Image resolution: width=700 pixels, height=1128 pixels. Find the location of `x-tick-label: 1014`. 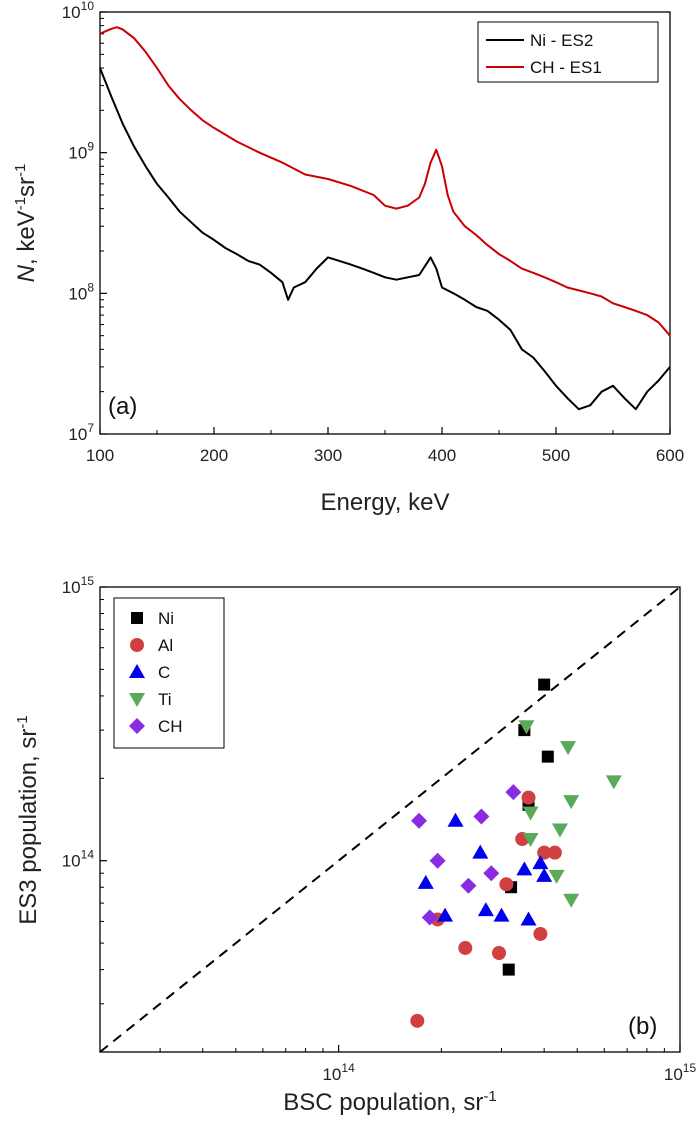

x-tick-label: 1014 is located at coordinates (338, 1072).